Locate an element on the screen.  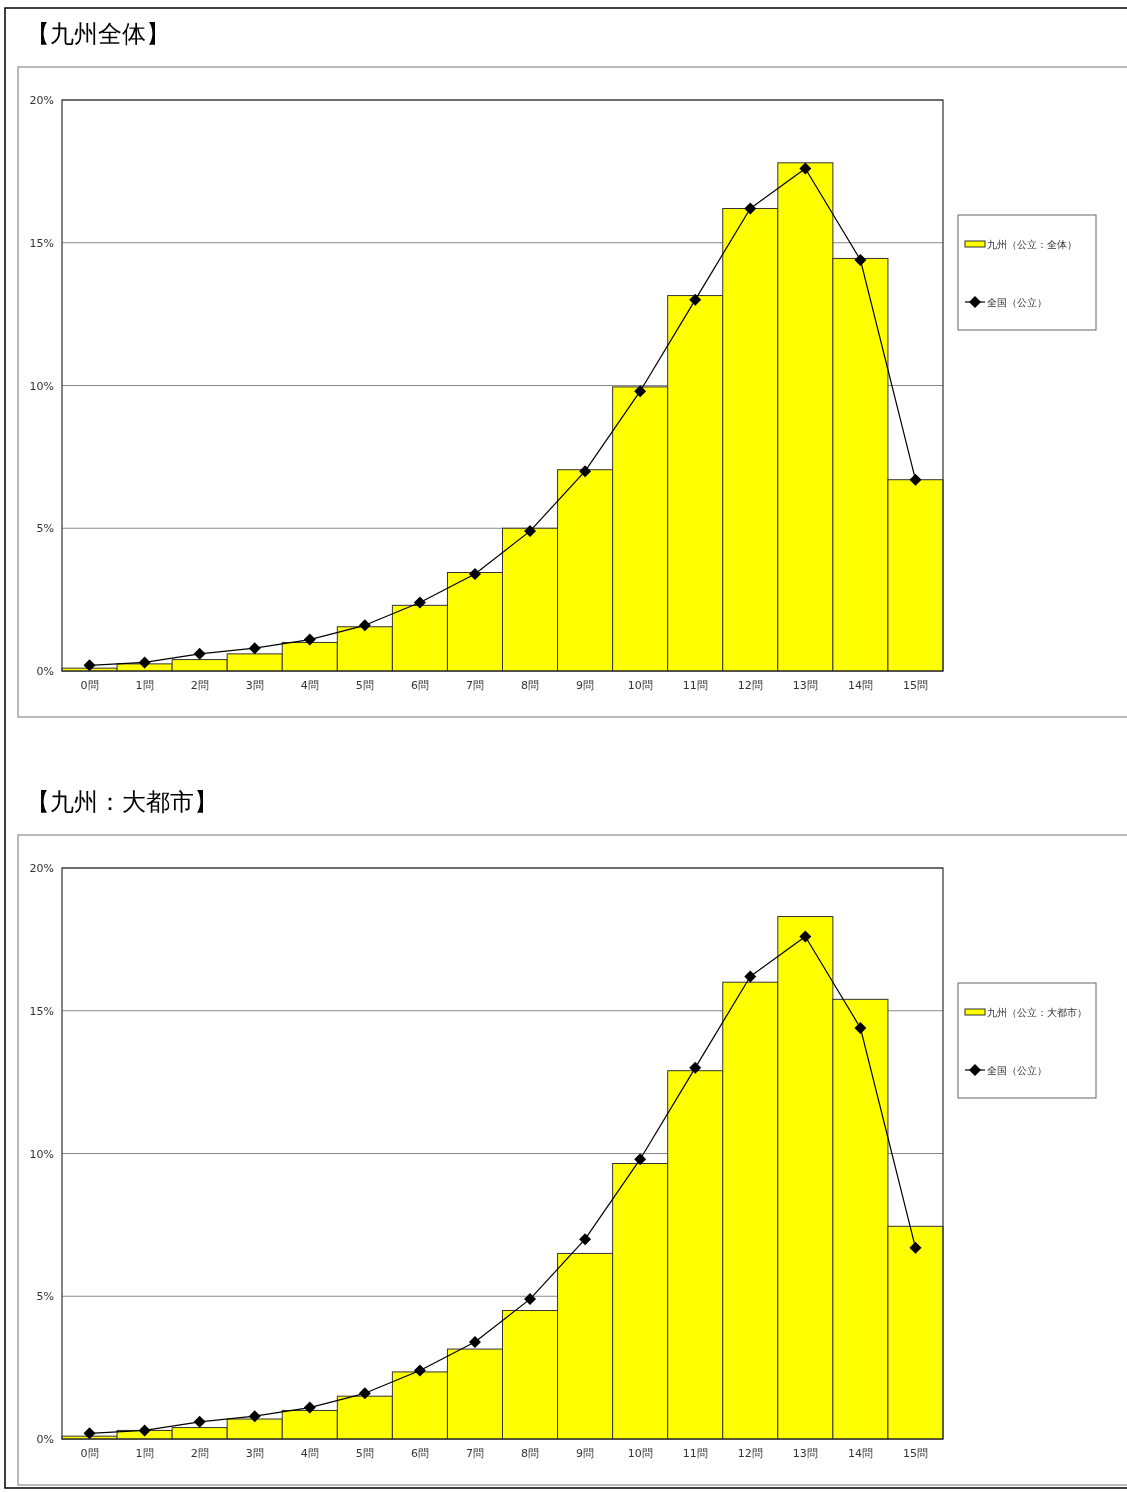
chart-title: 【九州全体】 is located at coordinates (98, 34).